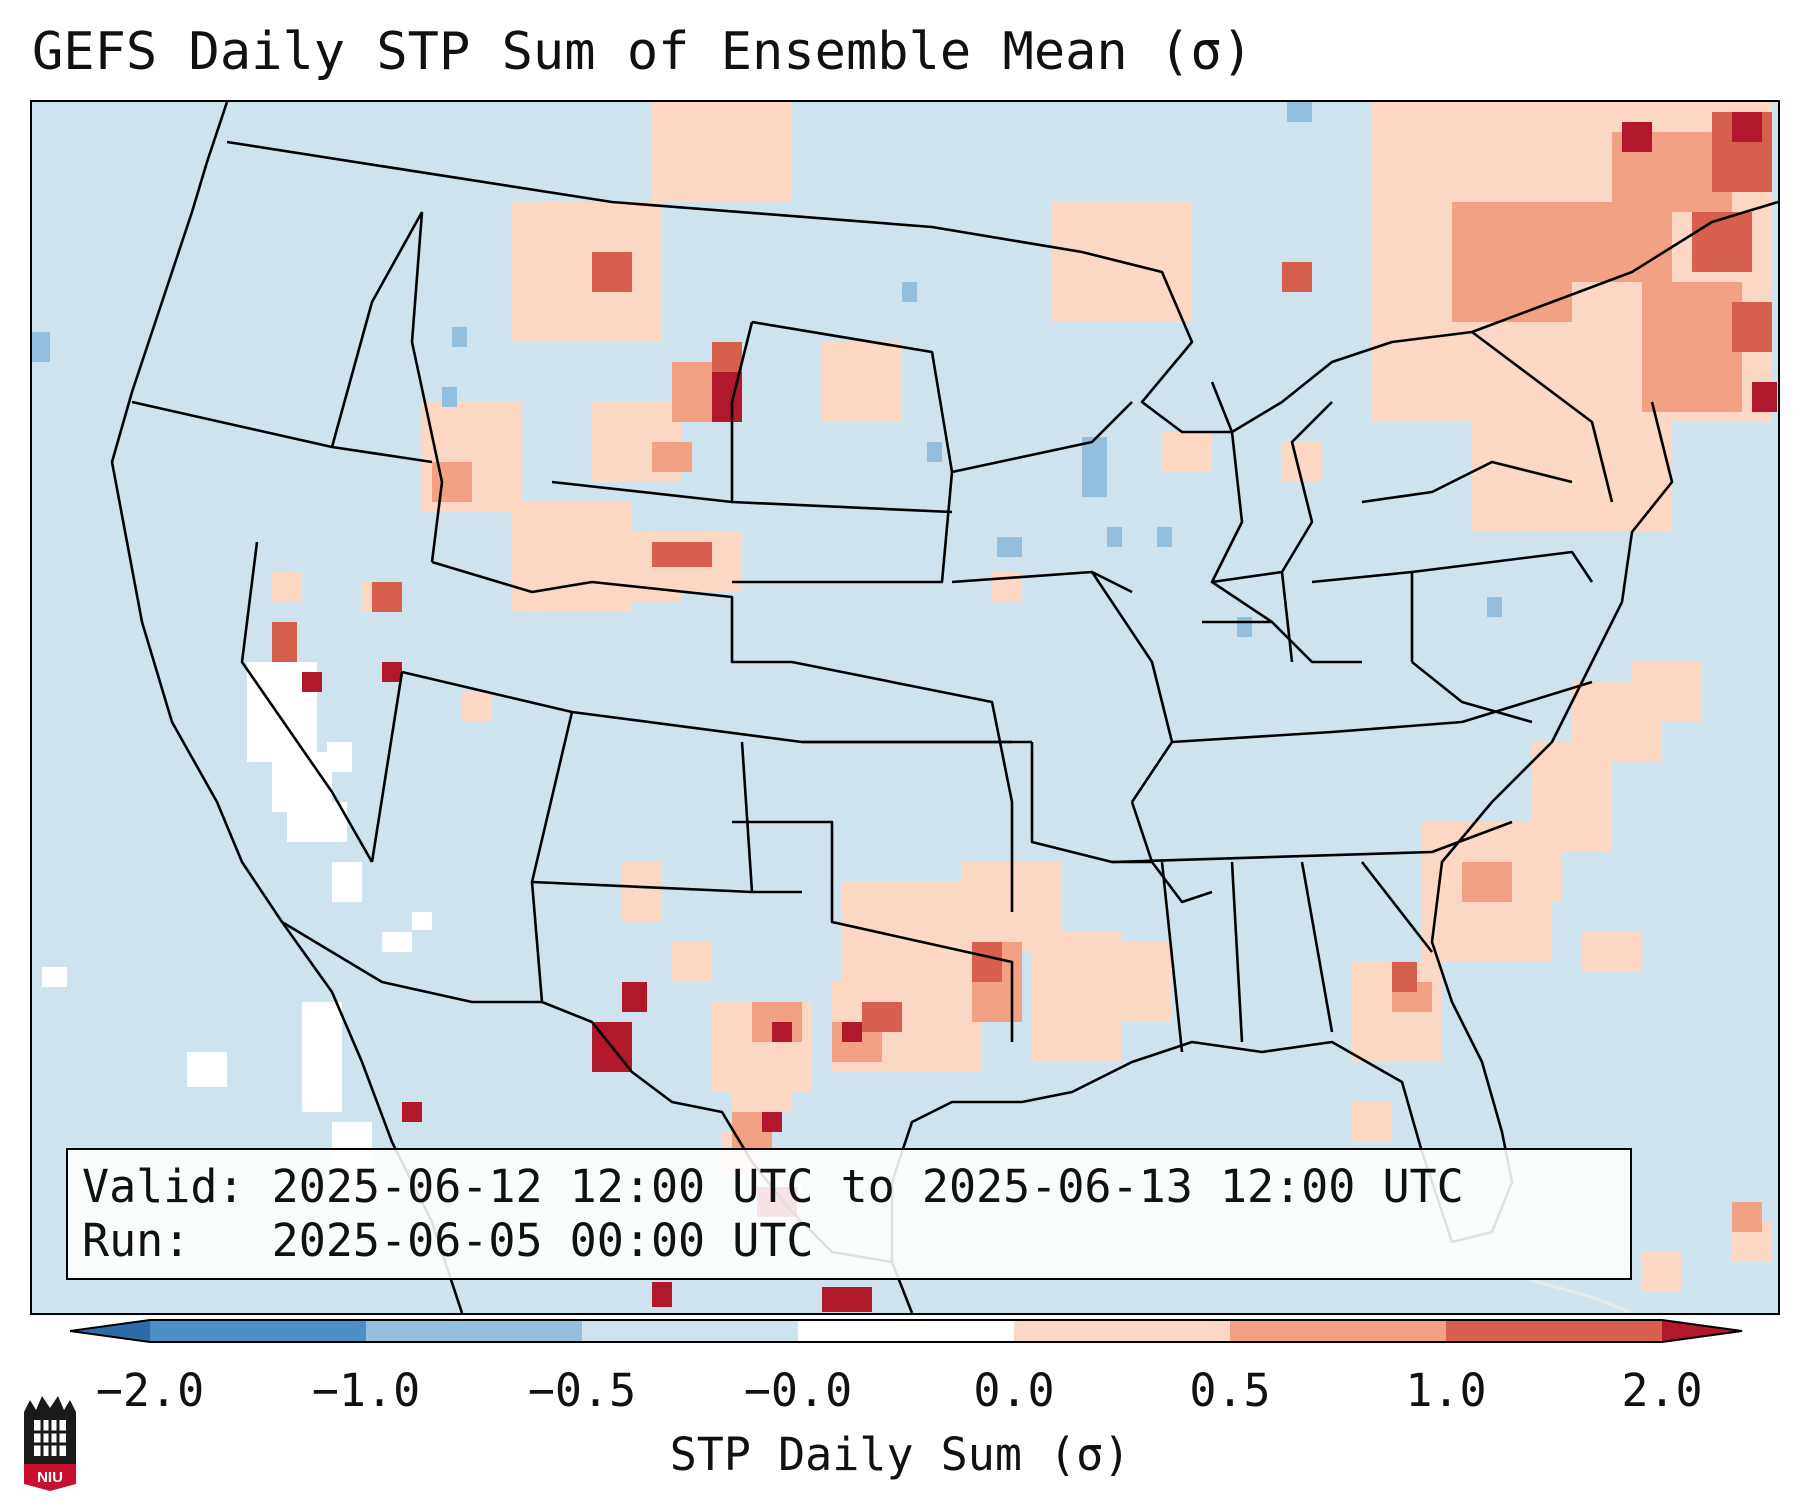  Describe the element at coordinates (50, 1477) in the screenshot. I see `niu-logo-text: NIU` at that location.